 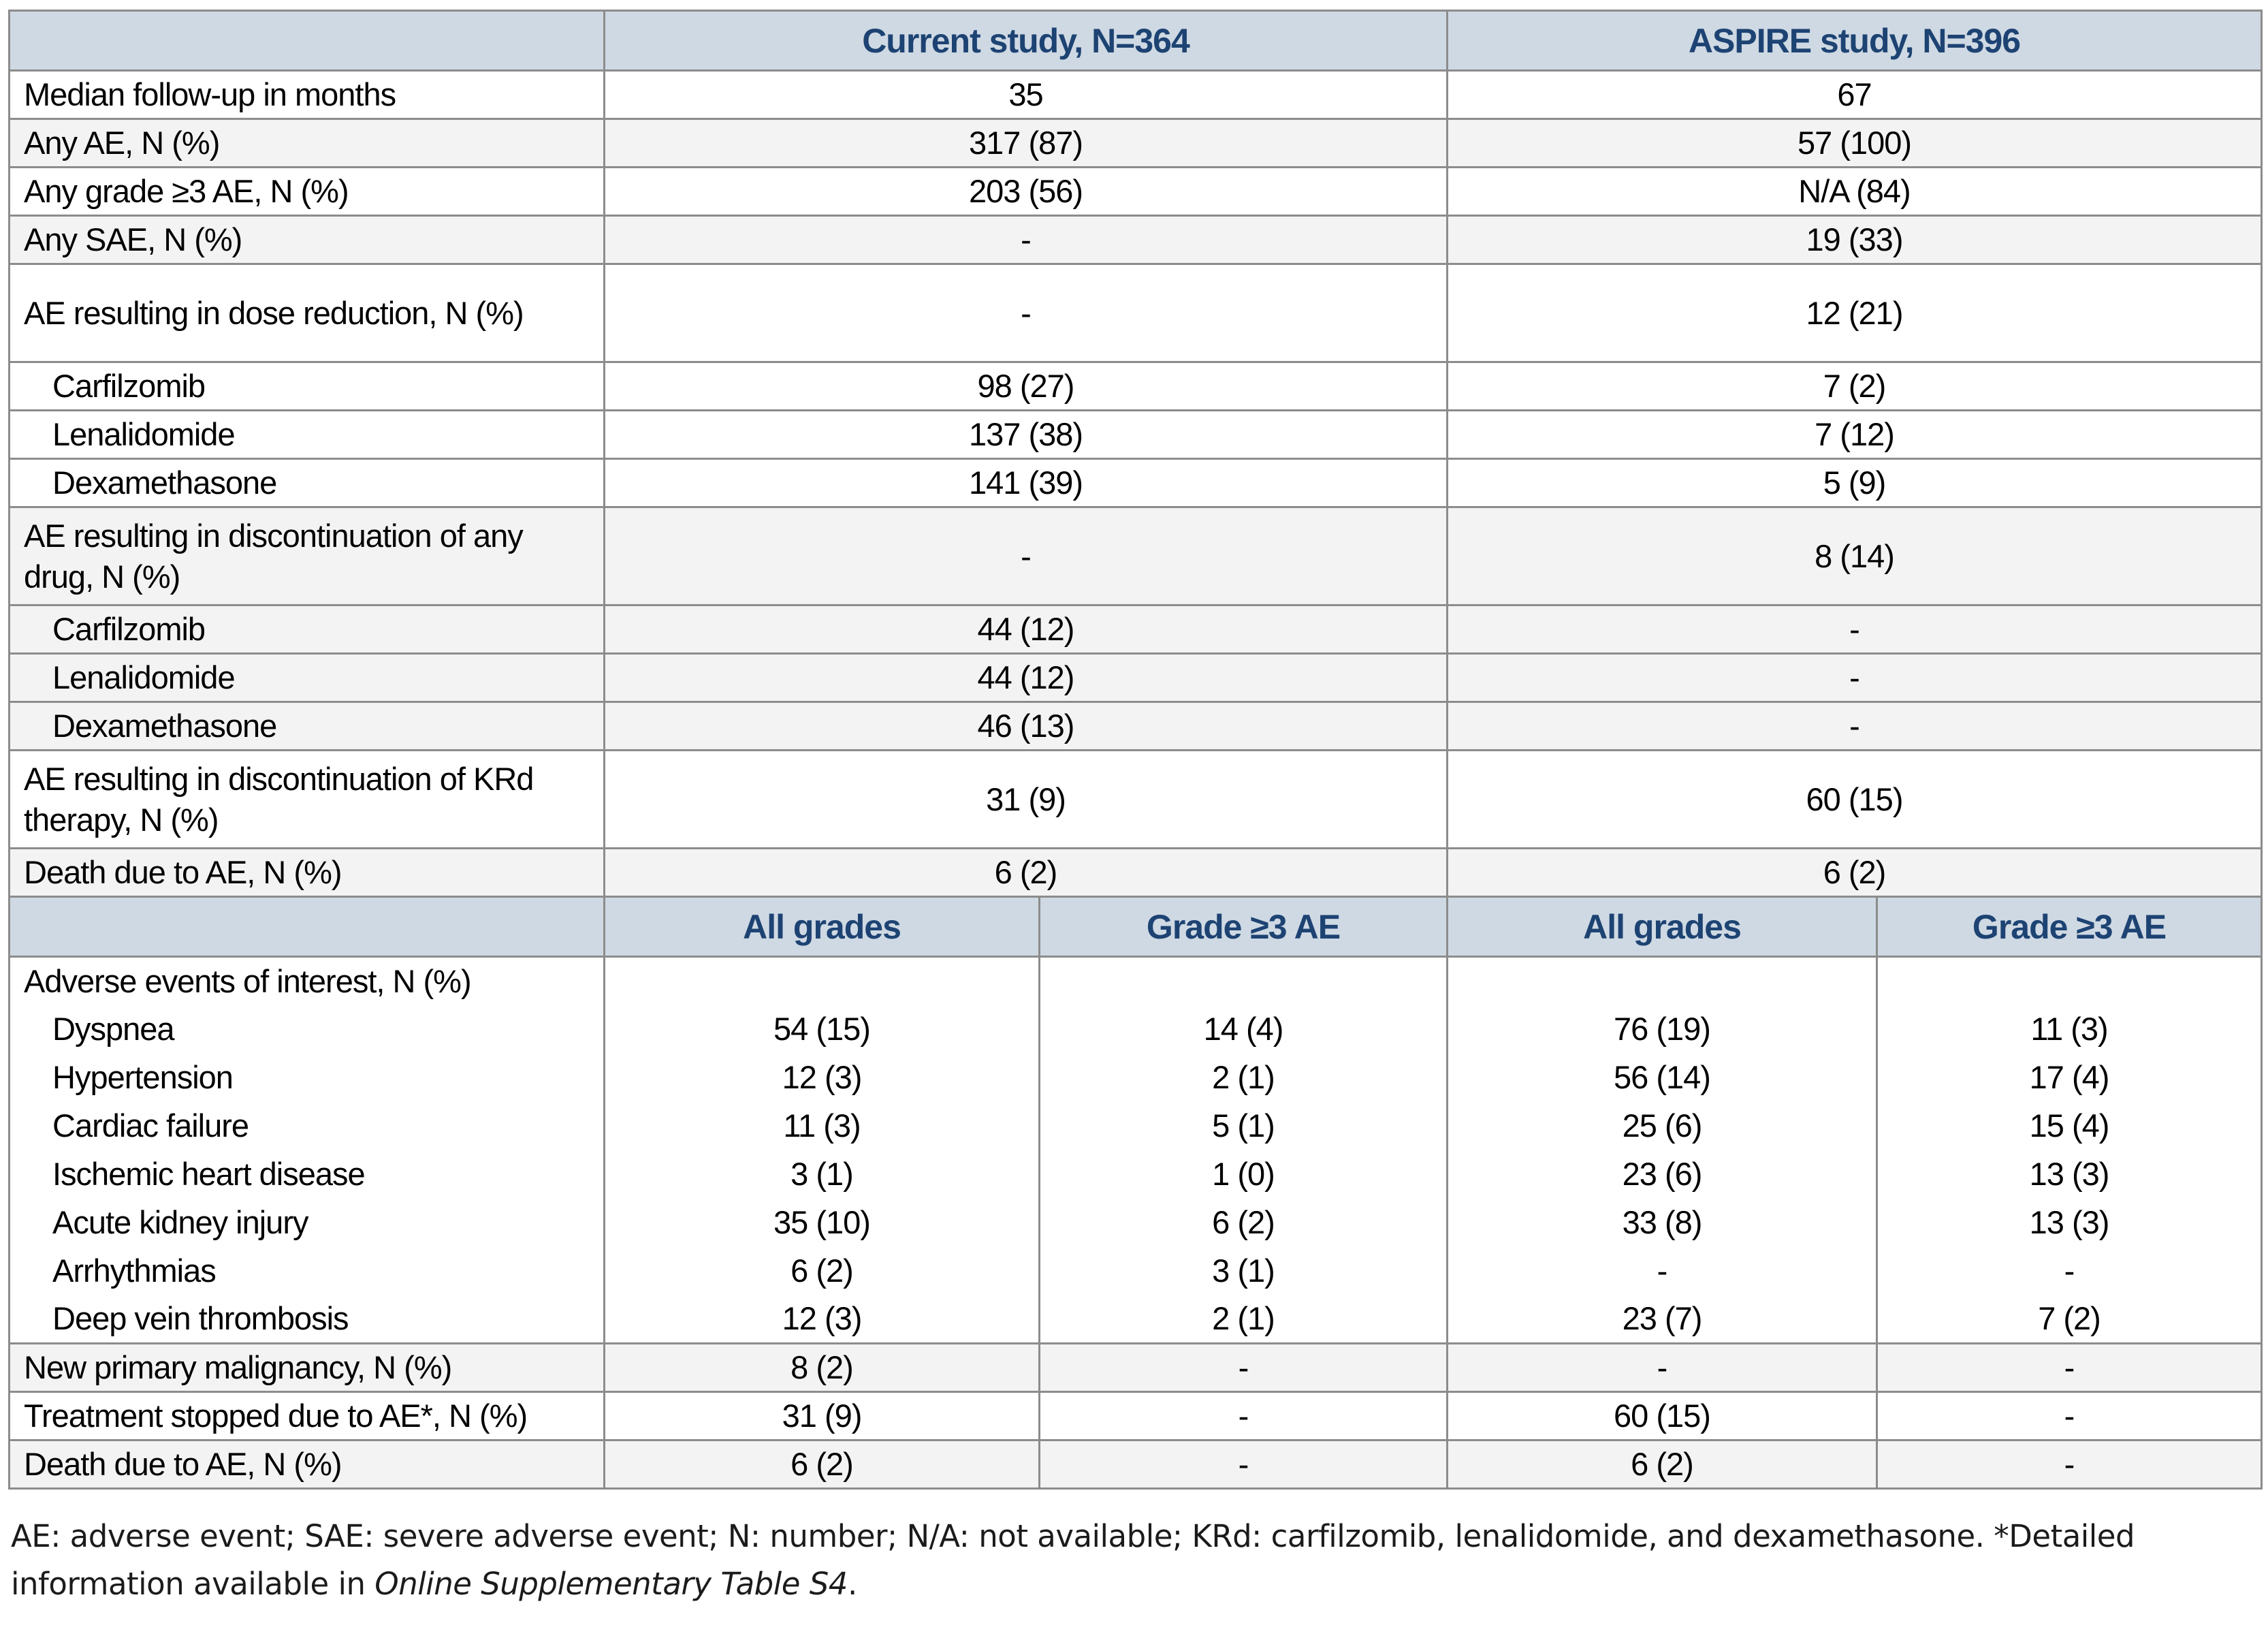 I want to click on table-row: Arrhythmias 6 (2) 3 (1) - -, so click(x=1135, y=1270).